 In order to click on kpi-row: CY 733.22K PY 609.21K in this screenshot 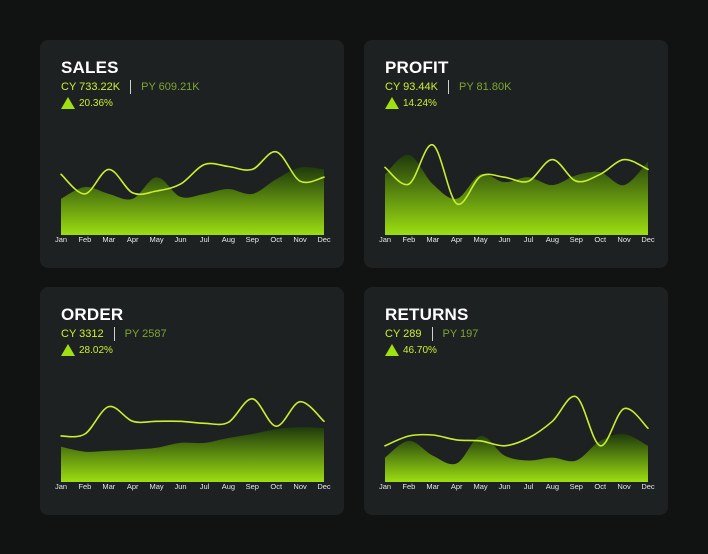, I will do `click(130, 87)`.